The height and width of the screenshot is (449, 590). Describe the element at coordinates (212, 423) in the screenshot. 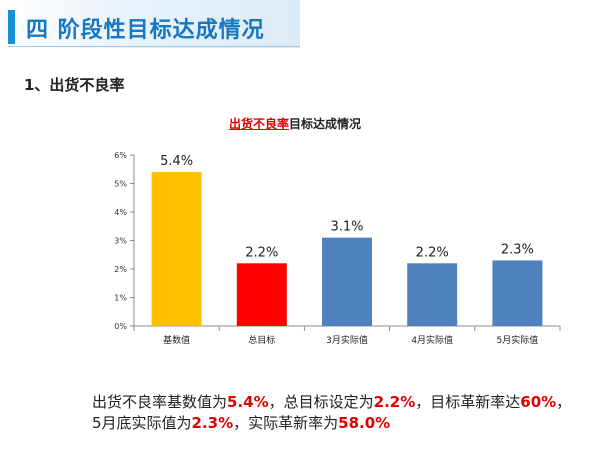

I see `summary-actual-value: 2.3%` at that location.